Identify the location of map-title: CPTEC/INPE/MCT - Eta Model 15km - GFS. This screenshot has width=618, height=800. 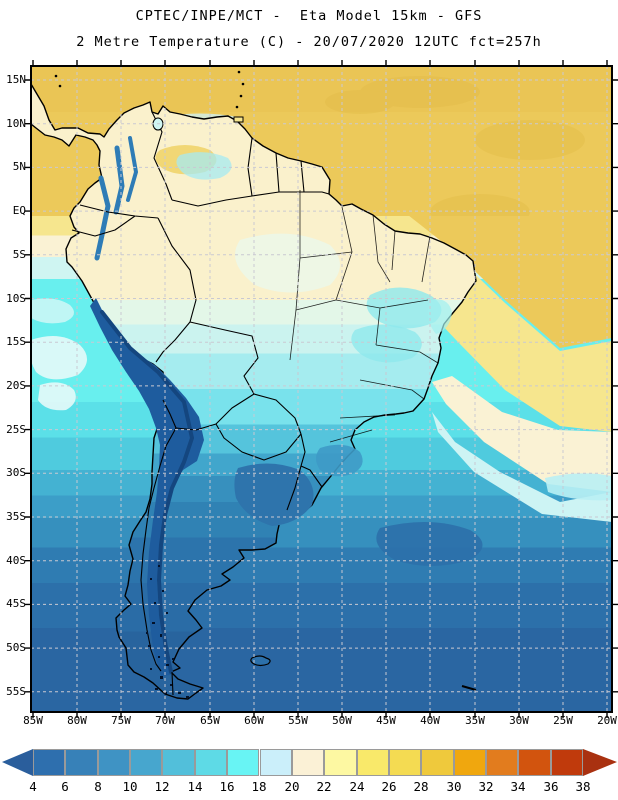
(309, 16).